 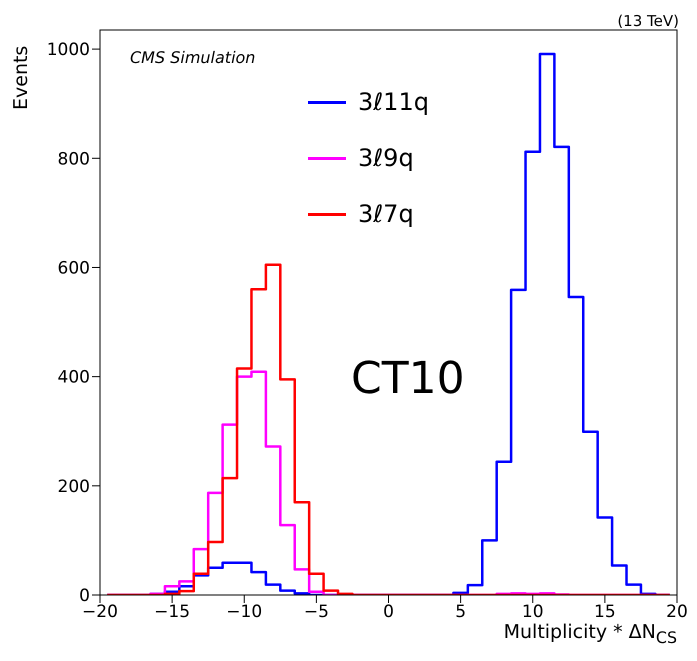 I want to click on y-tick-label: 400, so click(x=74, y=378).